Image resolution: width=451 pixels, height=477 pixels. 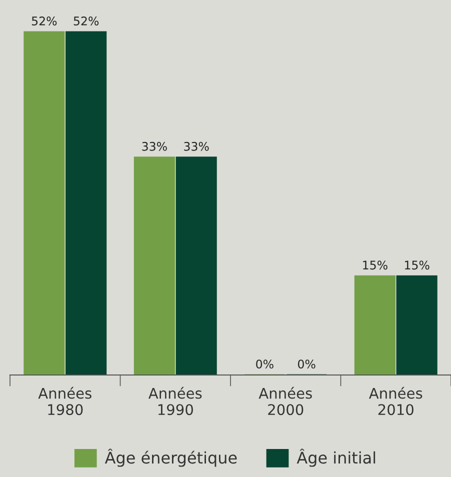 I want to click on x-tick-label: Années 2000, so click(x=285, y=401).